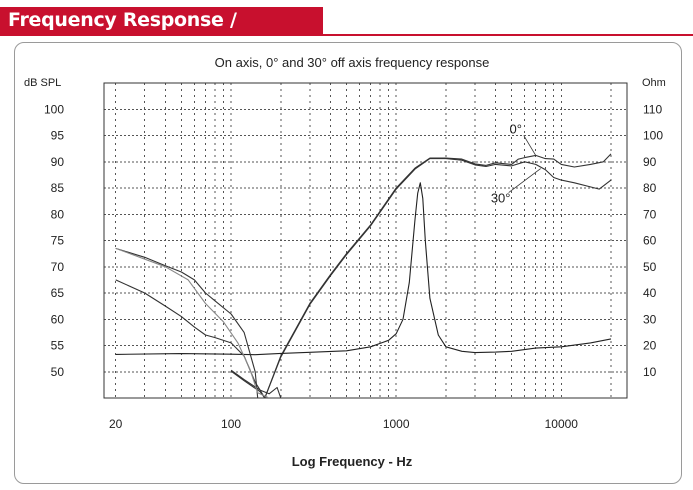 The height and width of the screenshot is (490, 693). What do you see at coordinates (116, 424) in the screenshot?
I see `x-tick-label: 20` at bounding box center [116, 424].